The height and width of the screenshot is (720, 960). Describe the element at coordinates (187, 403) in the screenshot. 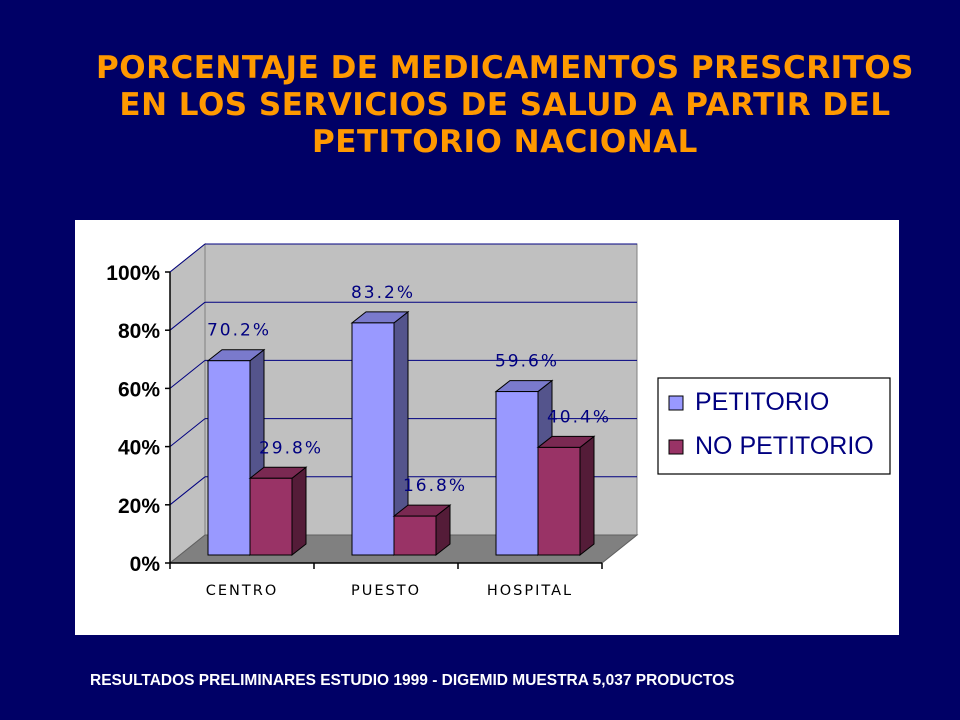

I see `plot-side-wall` at that location.